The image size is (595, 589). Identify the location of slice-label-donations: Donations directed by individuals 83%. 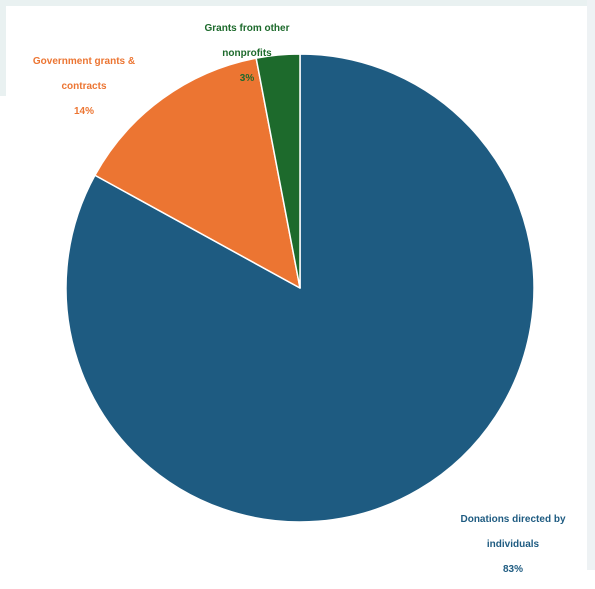
(513, 545).